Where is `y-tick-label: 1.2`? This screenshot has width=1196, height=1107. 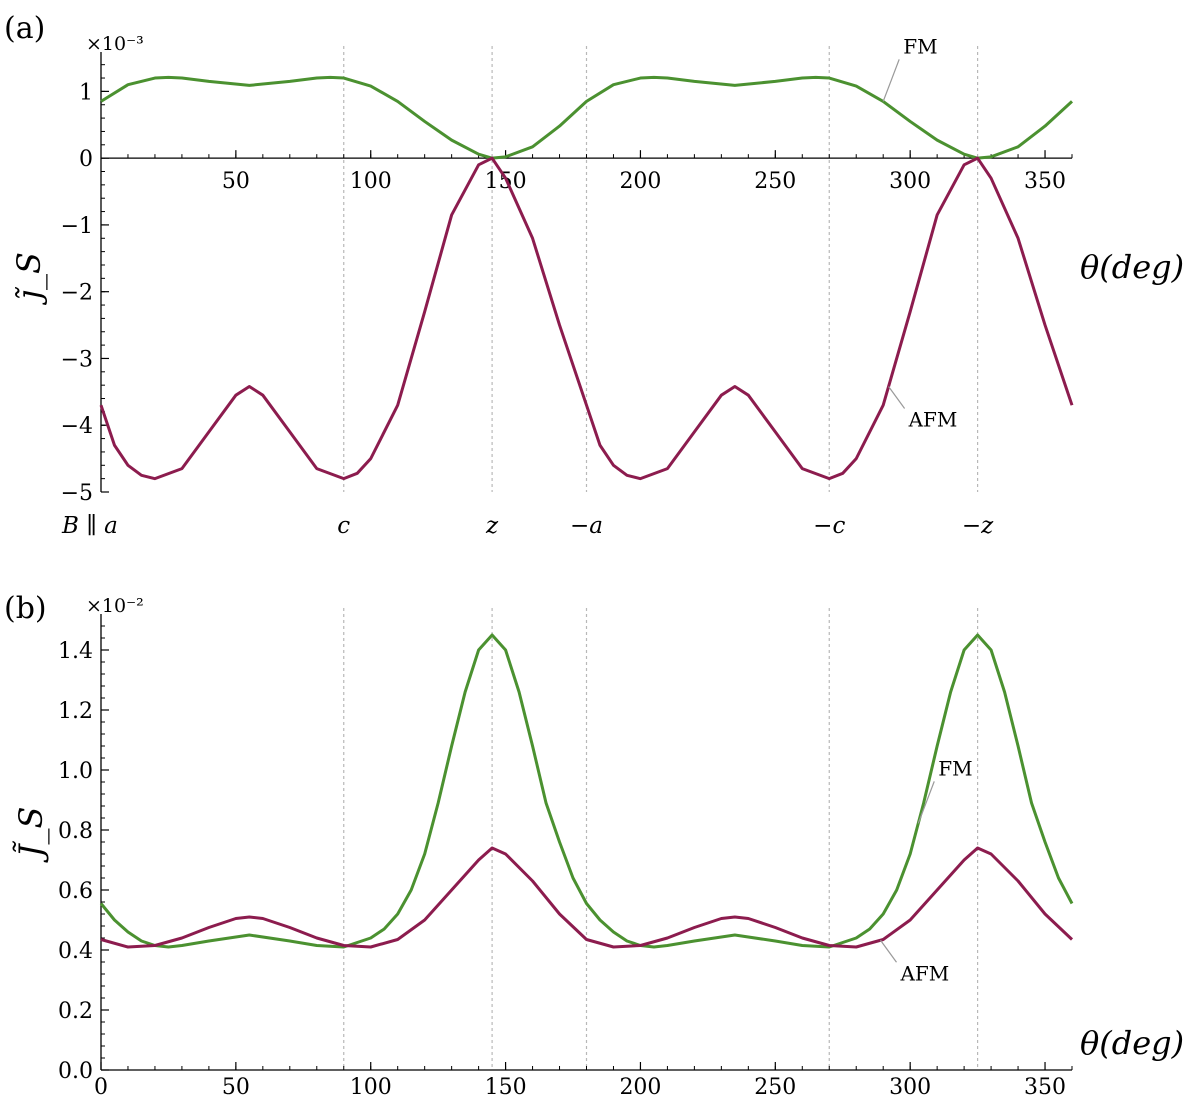
y-tick-label: 1.2 is located at coordinates (75, 711).